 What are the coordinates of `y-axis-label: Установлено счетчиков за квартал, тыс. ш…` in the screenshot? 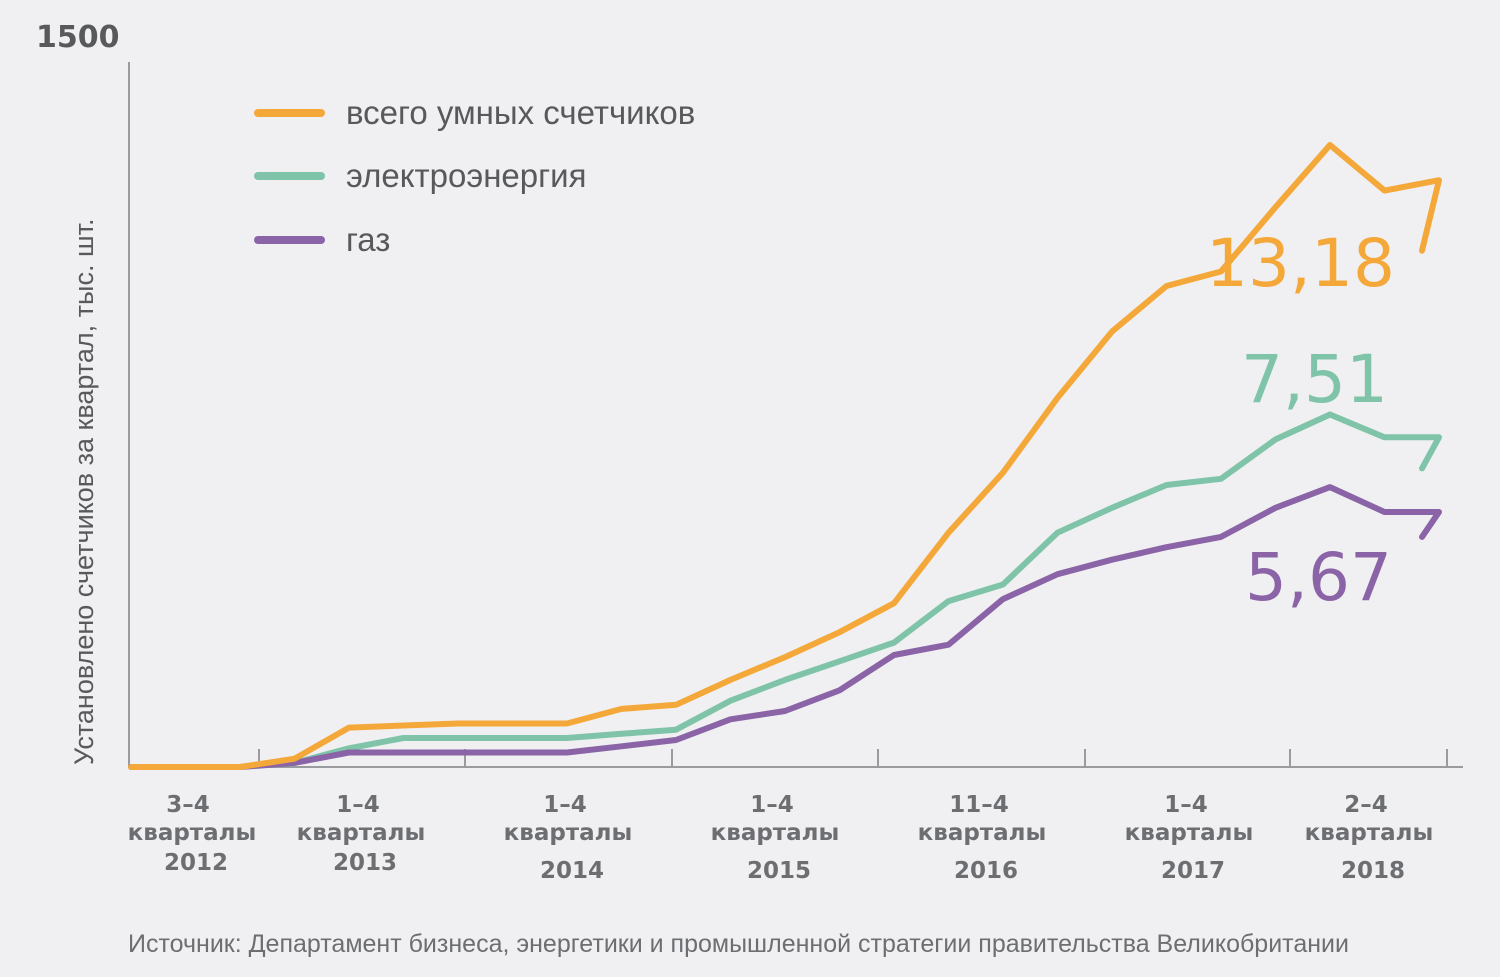 It's located at (84, 492).